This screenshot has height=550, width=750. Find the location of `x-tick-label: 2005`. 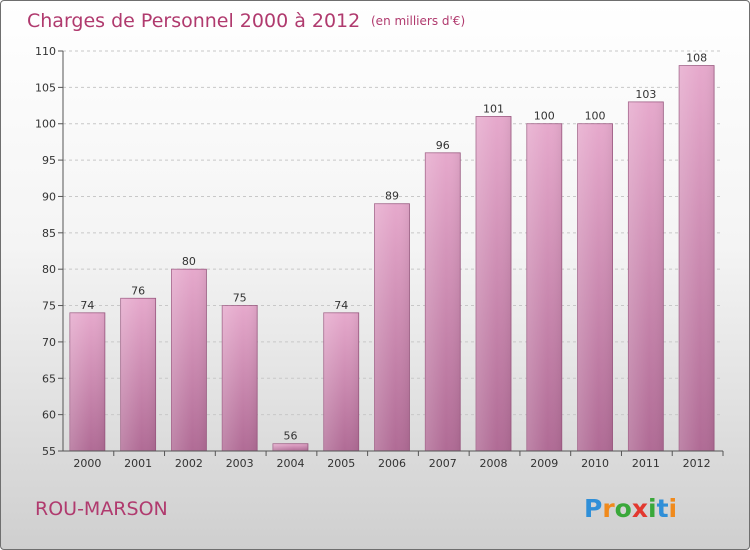

x-tick-label: 2005 is located at coordinates (341, 463).